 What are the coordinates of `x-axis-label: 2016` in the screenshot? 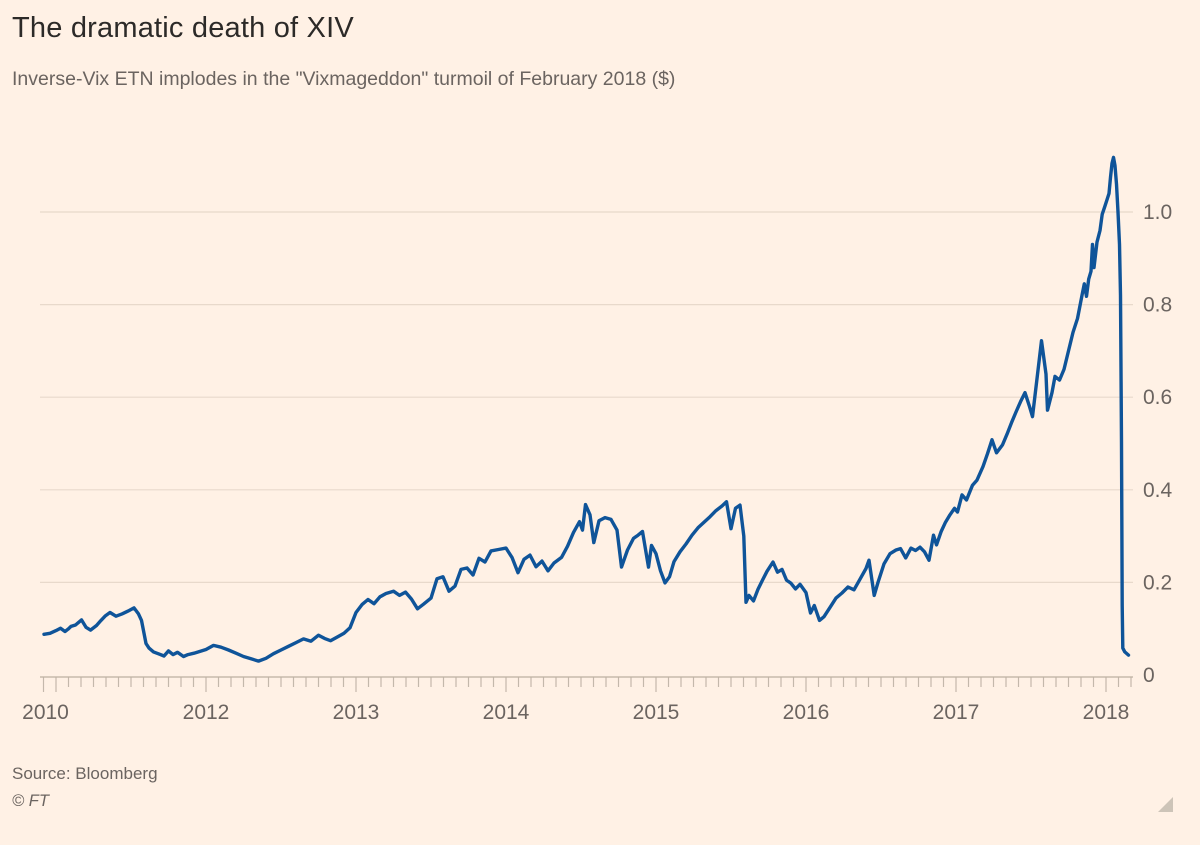 It's located at (806, 712).